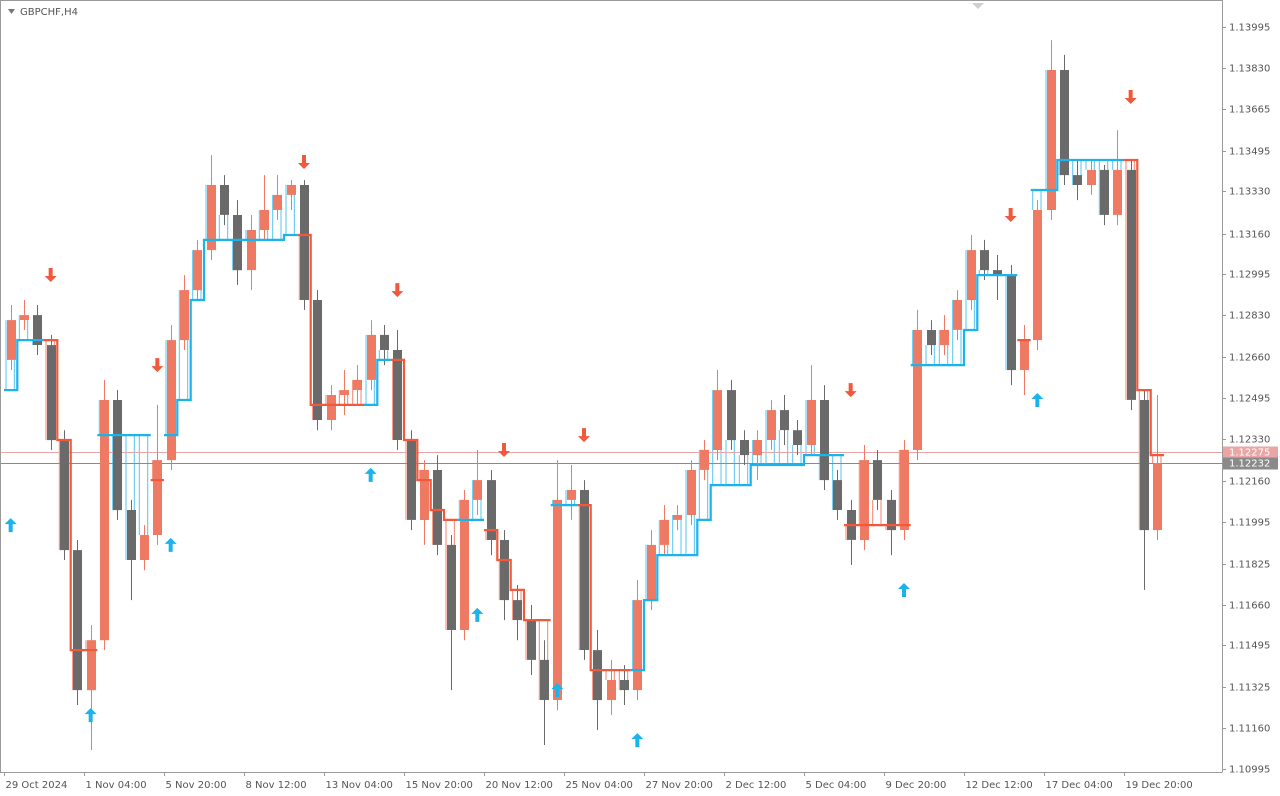  What do you see at coordinates (11, 11) in the screenshot?
I see `symbol-menu-icon` at bounding box center [11, 11].